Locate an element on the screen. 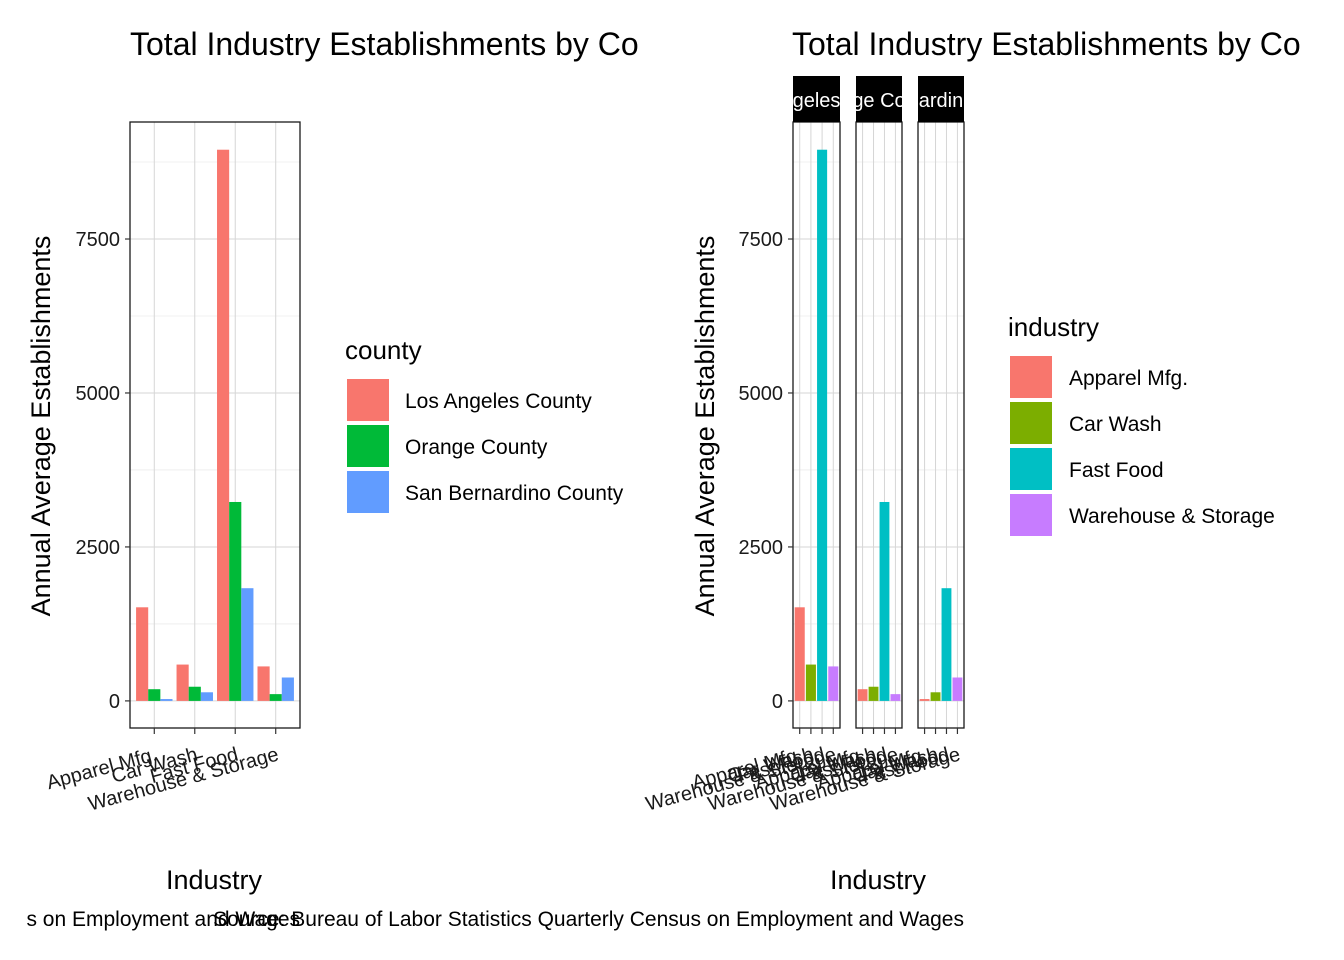  left-caption: s on Employment and Wages is located at coordinates (163, 919).